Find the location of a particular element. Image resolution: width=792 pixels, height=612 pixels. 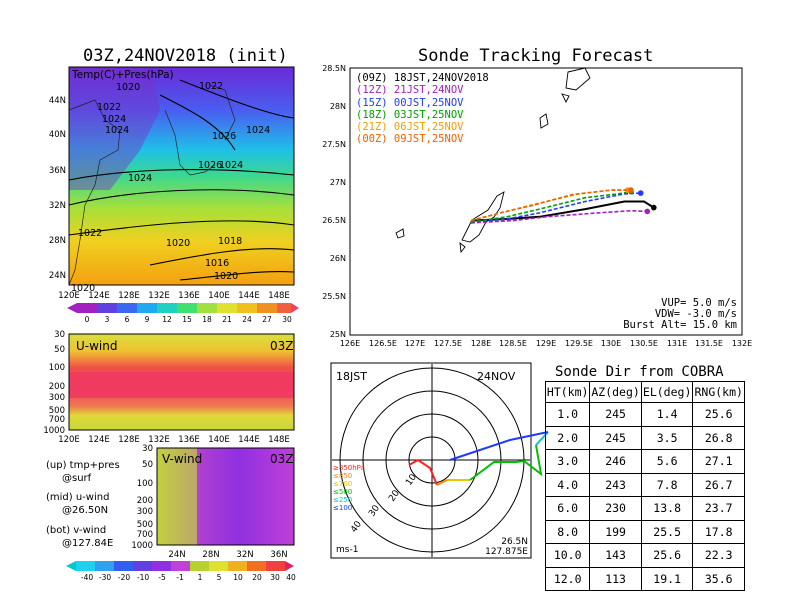

cell: 13.8 is located at coordinates (667, 508).